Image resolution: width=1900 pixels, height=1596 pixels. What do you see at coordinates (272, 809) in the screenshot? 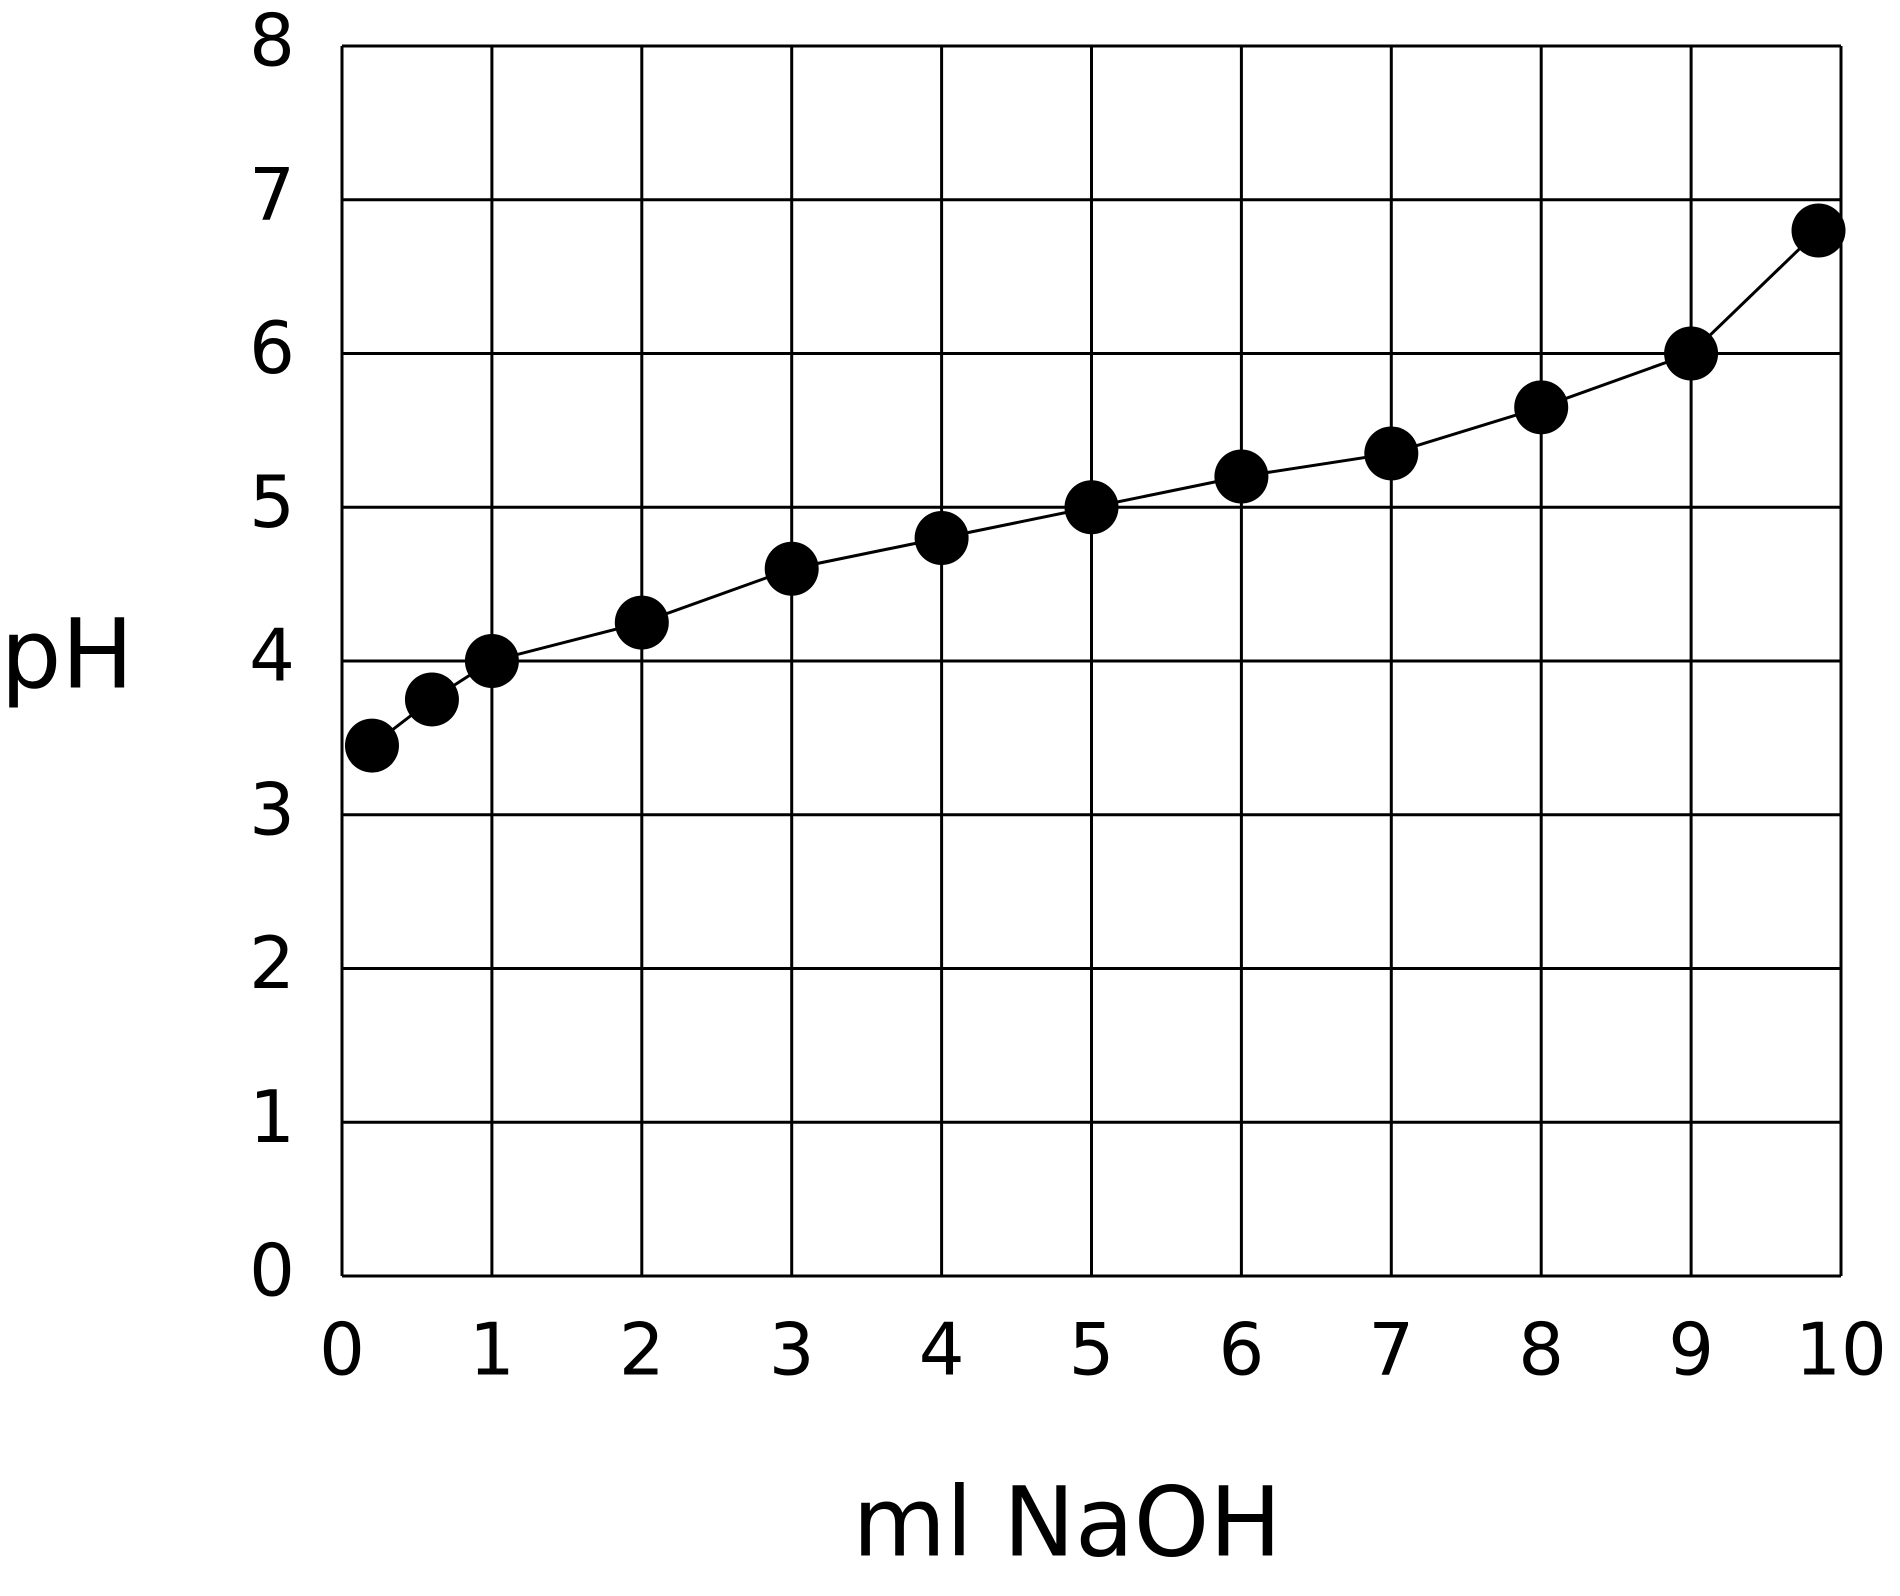
I see `y-tick-label: 3` at bounding box center [272, 809].